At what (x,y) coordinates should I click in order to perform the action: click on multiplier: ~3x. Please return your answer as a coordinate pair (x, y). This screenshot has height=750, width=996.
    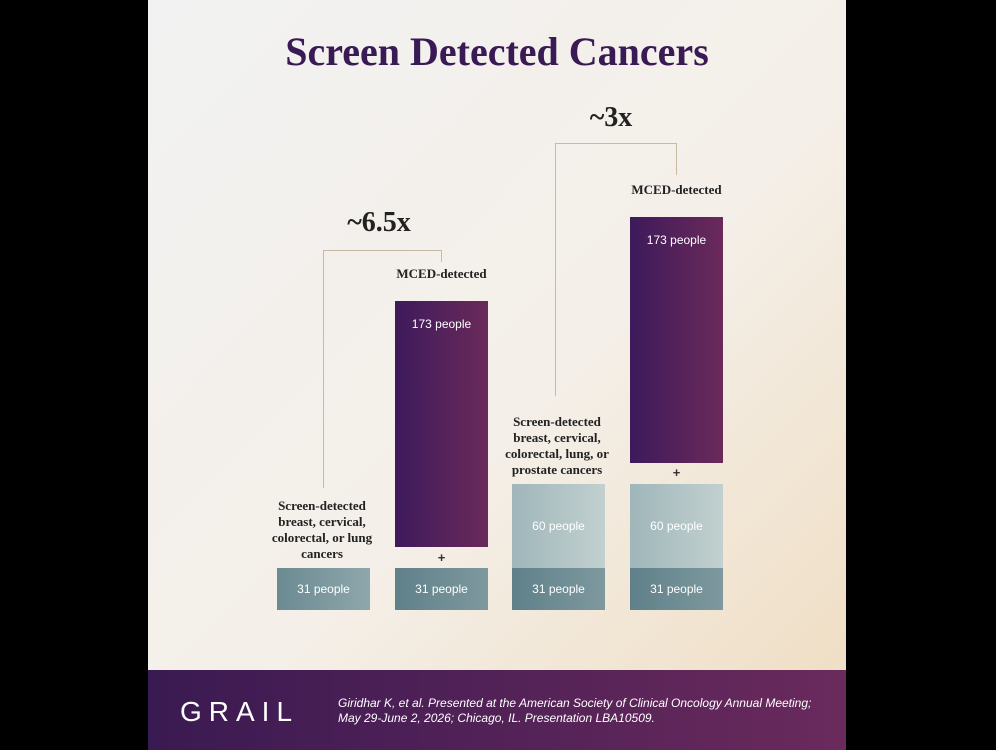
    Looking at the image, I should click on (611, 117).